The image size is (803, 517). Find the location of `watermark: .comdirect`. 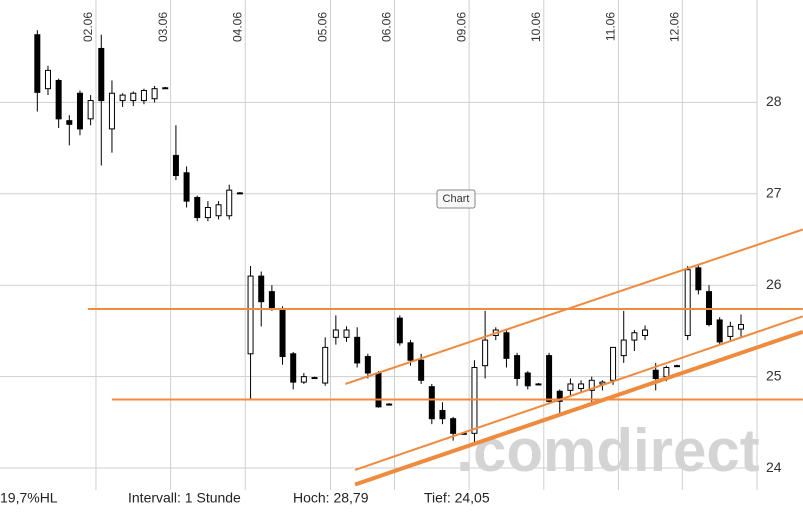

watermark: .comdirect is located at coordinates (607, 450).